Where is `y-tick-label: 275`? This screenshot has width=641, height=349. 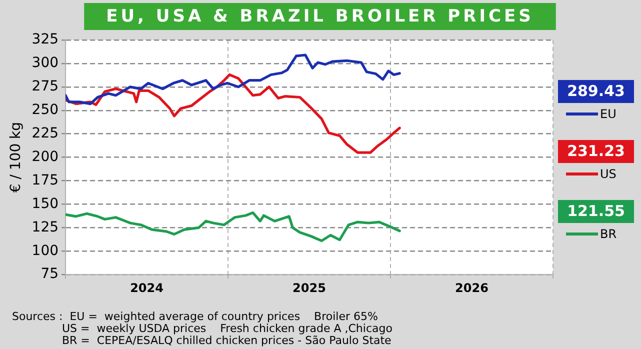
y-tick-label: 275 is located at coordinates (45, 86).